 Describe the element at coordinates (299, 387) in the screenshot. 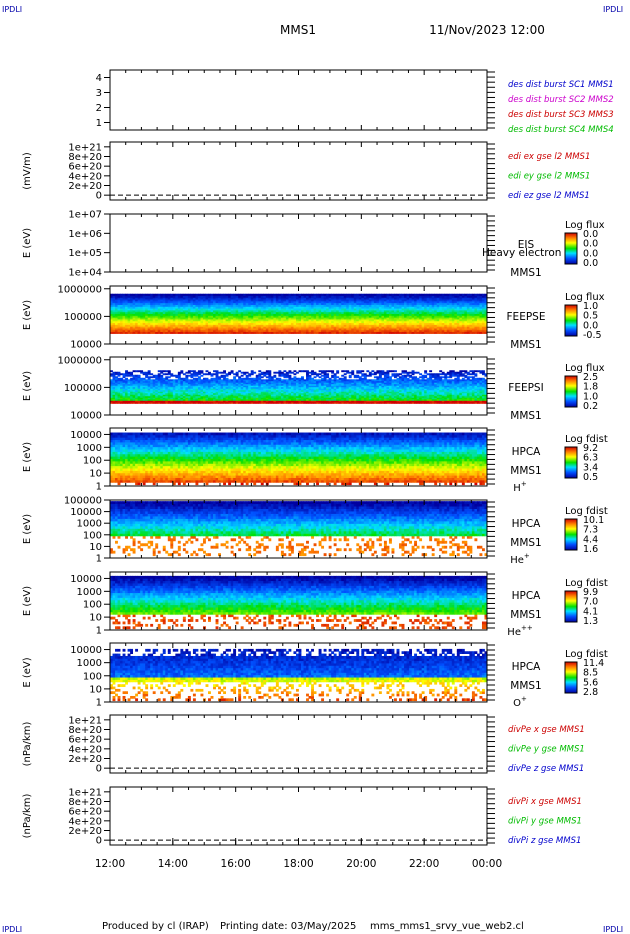

I see `spectrogram-p5` at that location.